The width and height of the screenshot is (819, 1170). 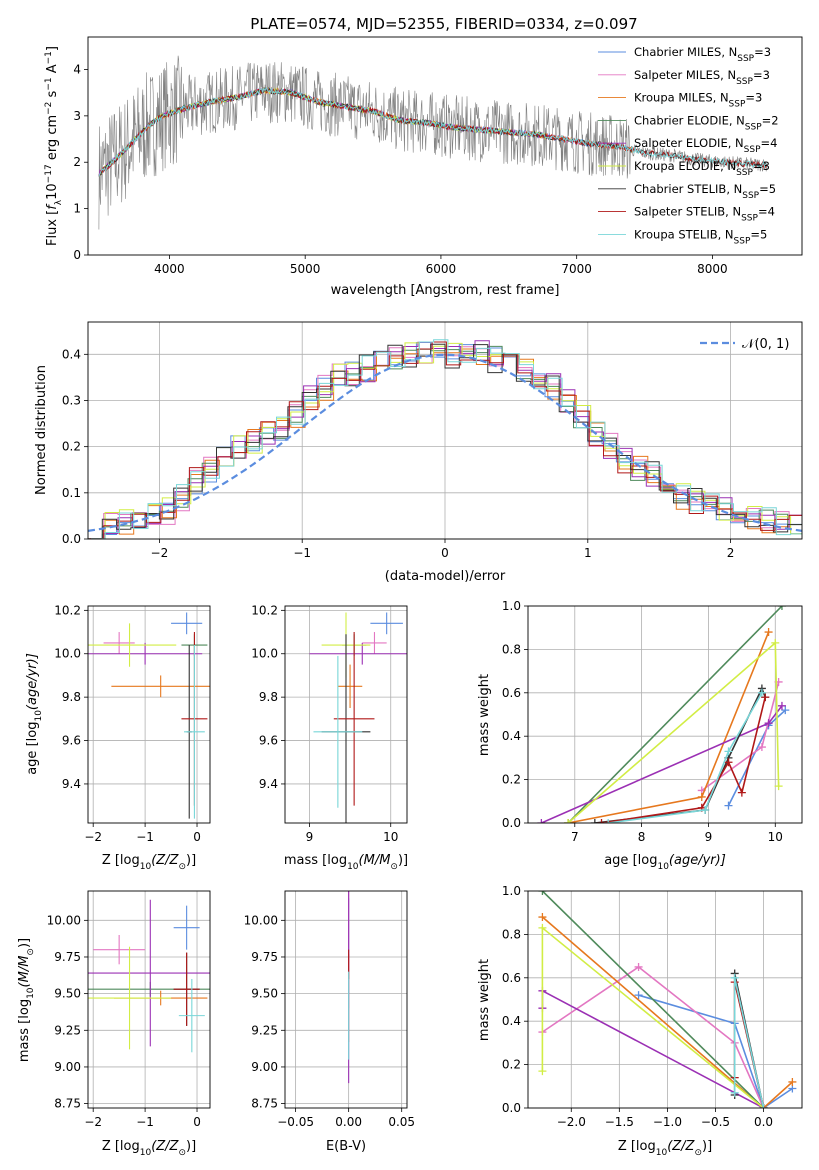 What do you see at coordinates (264, 994) in the screenshot?
I see `y-tick-label: 9.50` at bounding box center [264, 994].